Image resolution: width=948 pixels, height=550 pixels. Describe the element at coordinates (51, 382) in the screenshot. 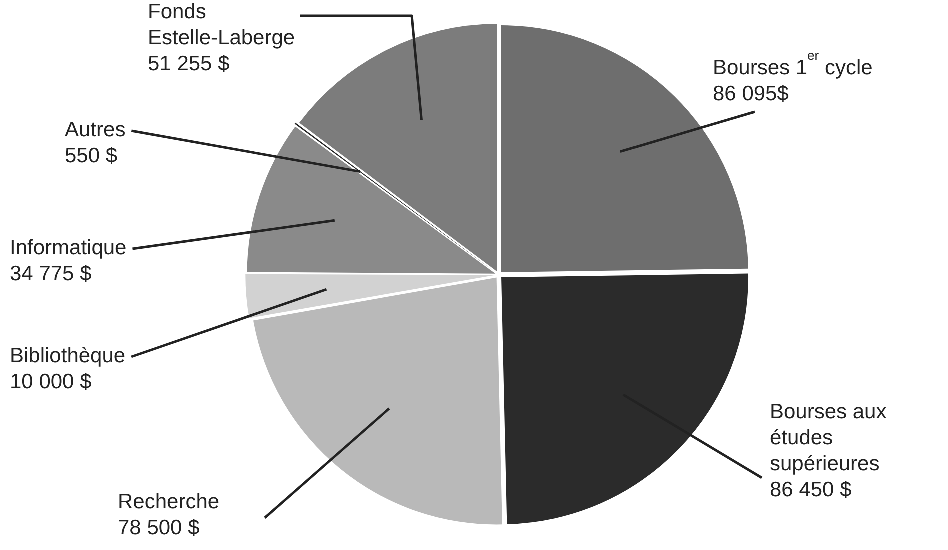

I see `data-label: 10 000 $` at that location.